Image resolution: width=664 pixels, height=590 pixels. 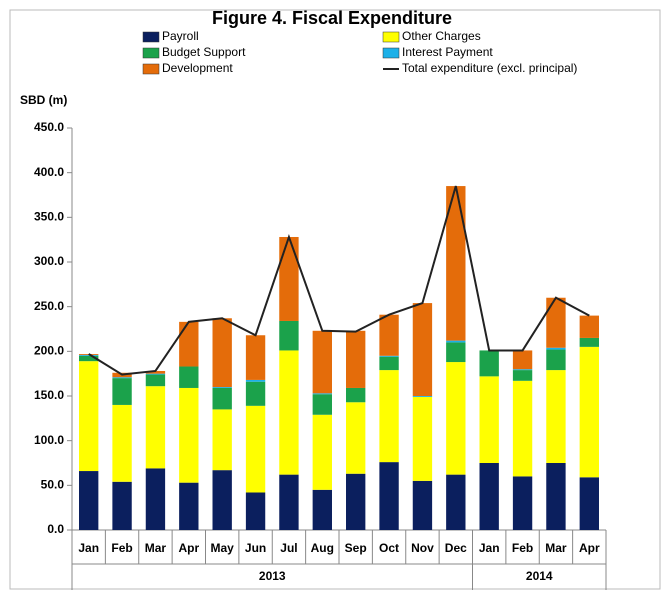 What do you see at coordinates (356, 548) in the screenshot?
I see `x-tick-label: Sep` at bounding box center [356, 548].